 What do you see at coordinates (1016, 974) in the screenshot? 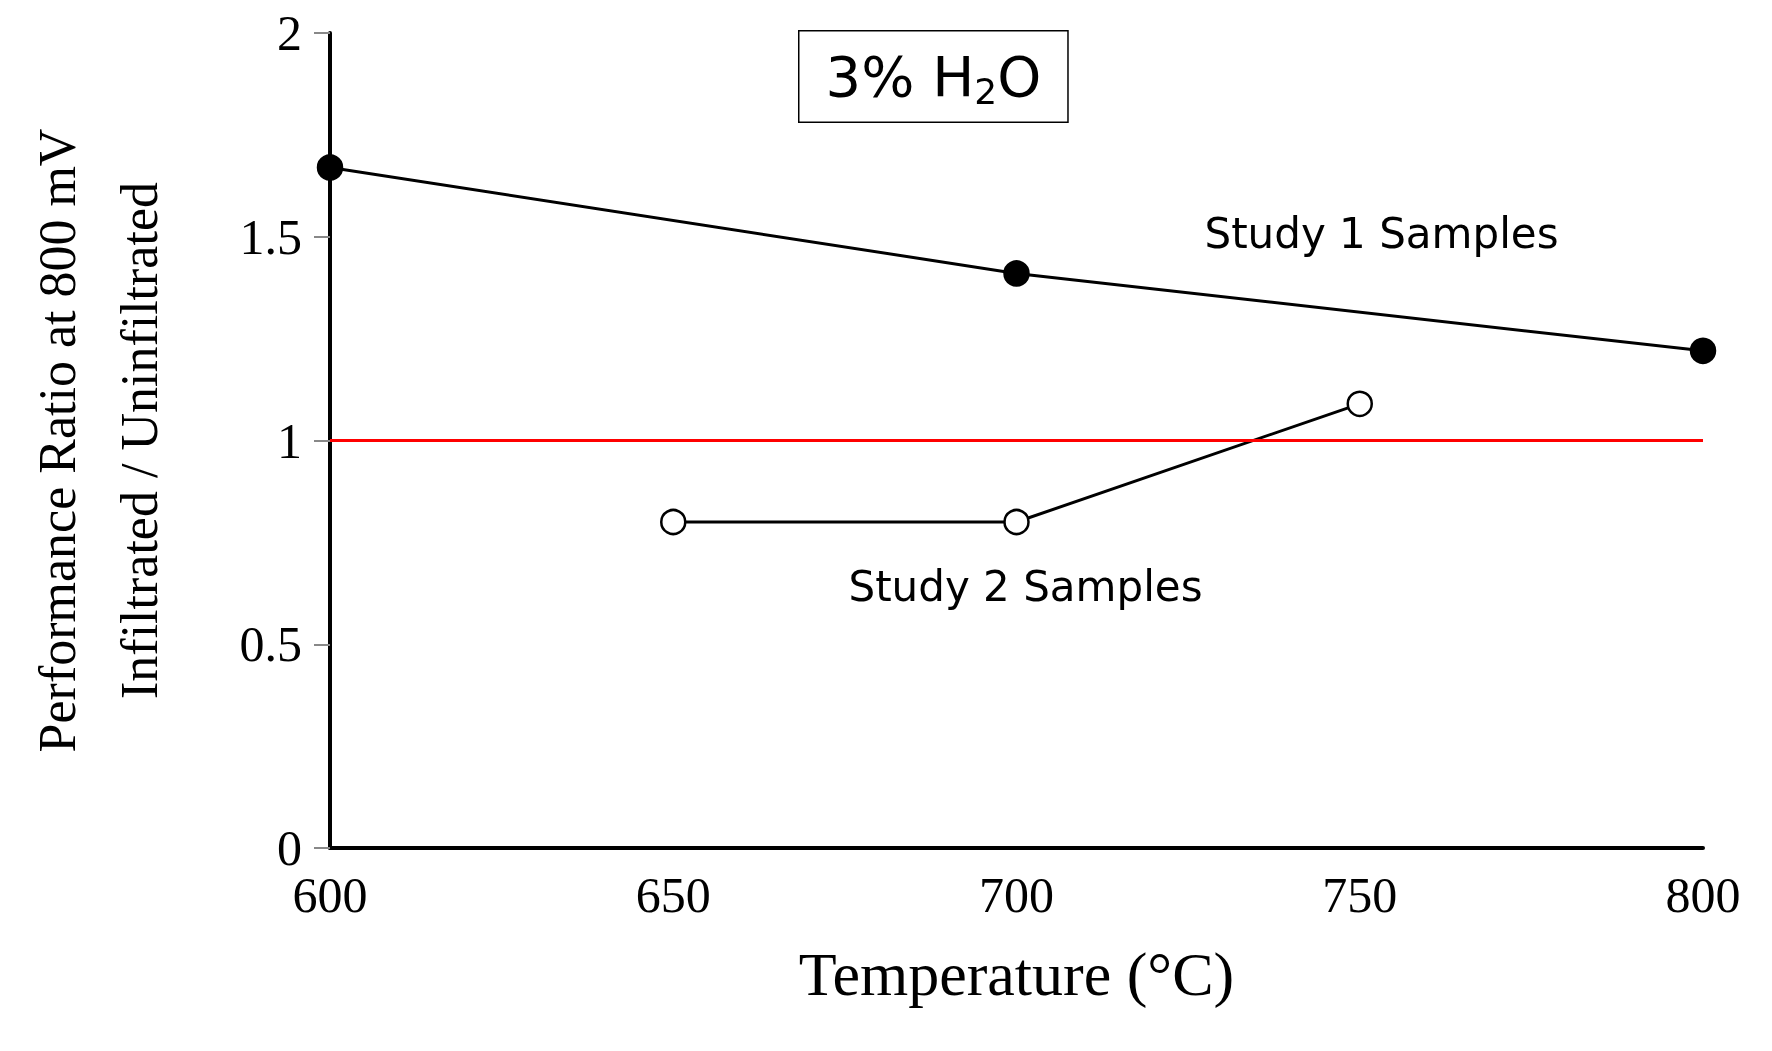
I see `x-axis-title: Temperature (°C)` at bounding box center [1016, 974].